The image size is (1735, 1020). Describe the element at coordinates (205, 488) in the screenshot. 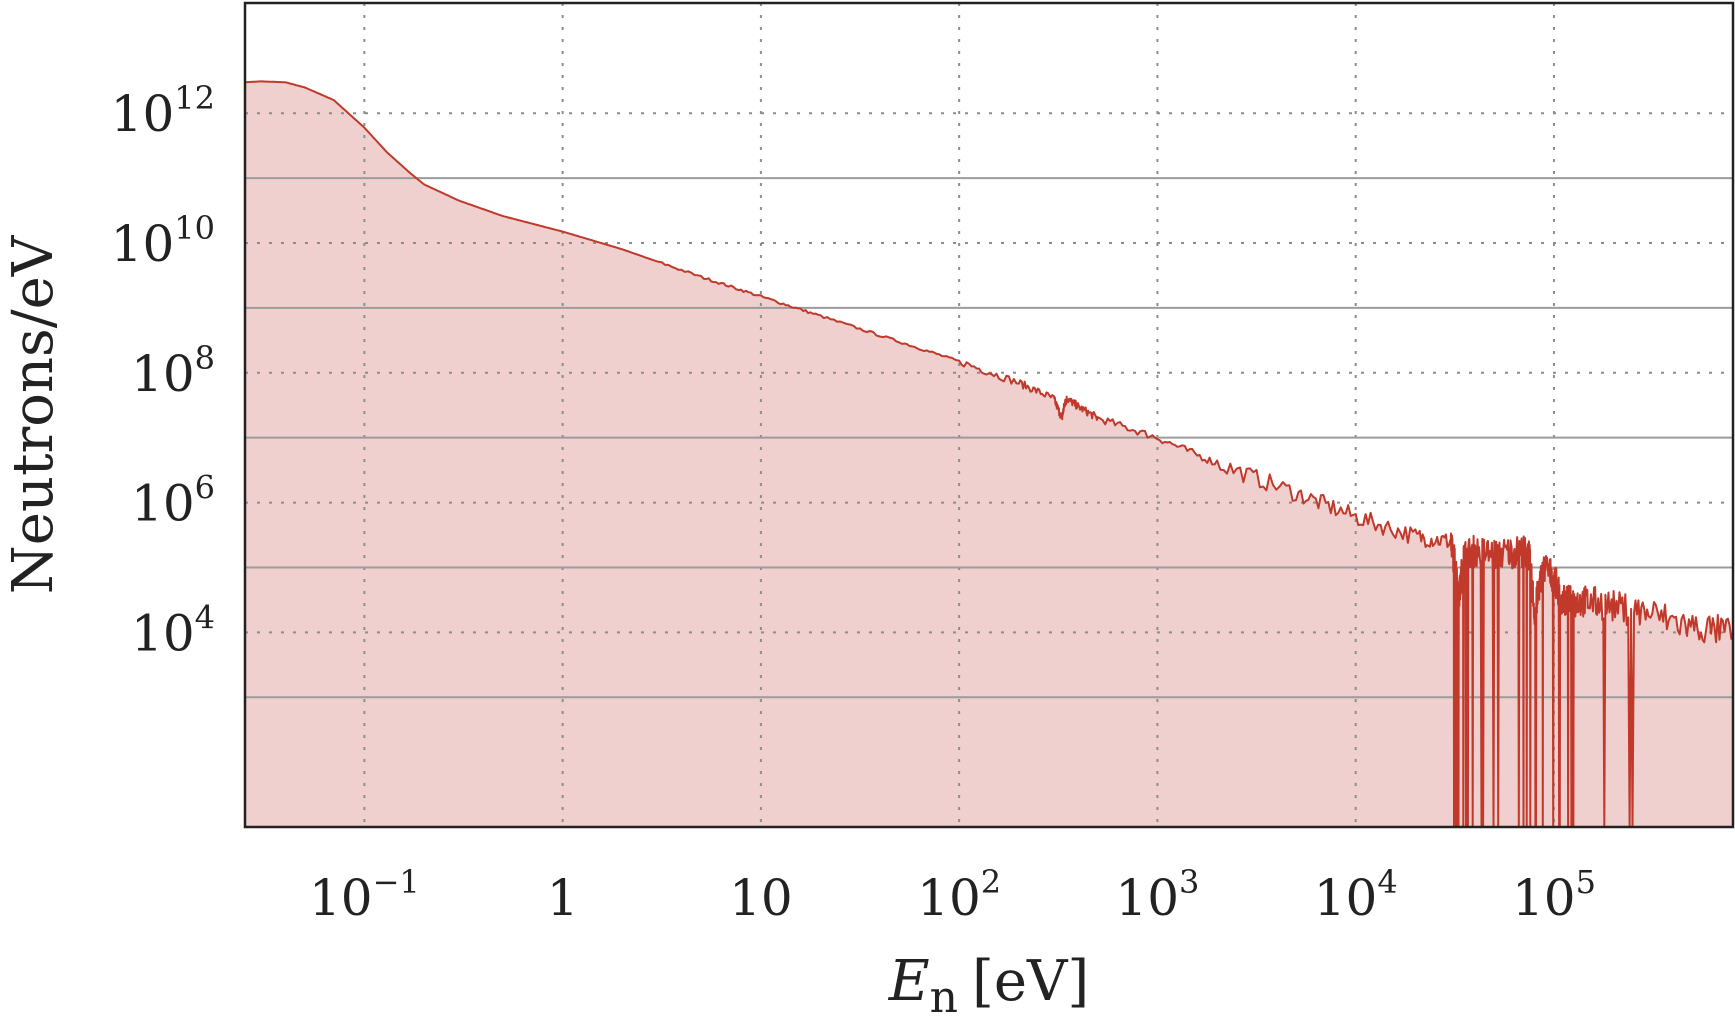

I see `y-tick-label-exponent: 6` at that location.